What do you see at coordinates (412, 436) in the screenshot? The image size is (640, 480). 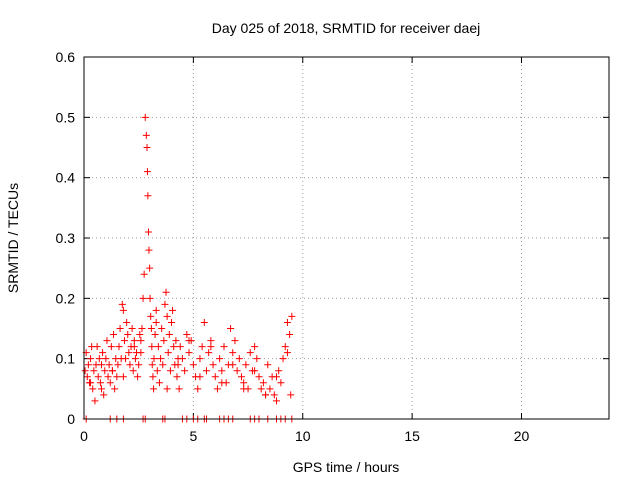 I see `x-tick-label: 15` at bounding box center [412, 436].